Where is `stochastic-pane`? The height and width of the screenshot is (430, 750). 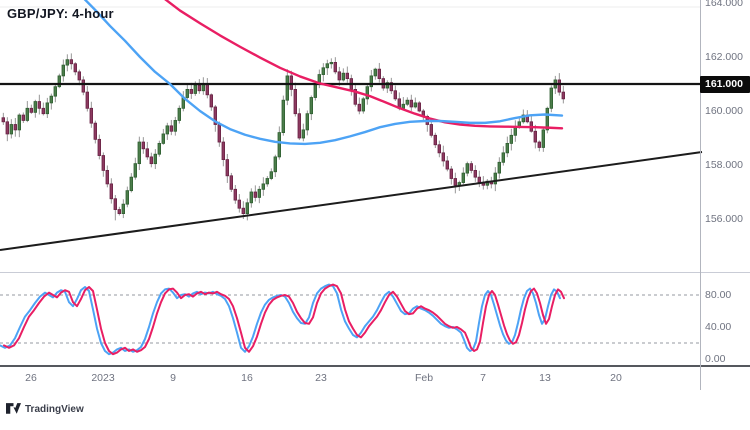
stochastic-pane is located at coordinates (282, 319).